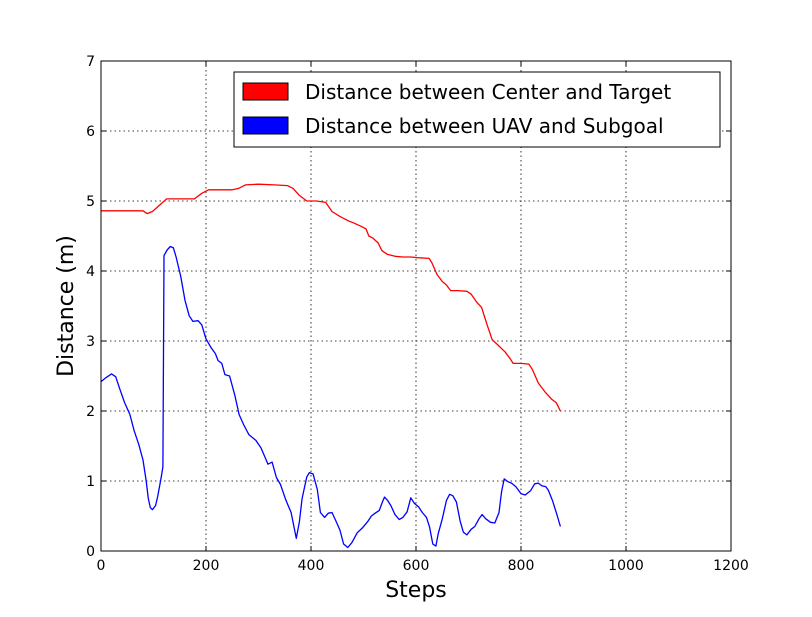 The image size is (812, 617). What do you see at coordinates (206, 566) in the screenshot?
I see `x-tick-label: 200` at bounding box center [206, 566].